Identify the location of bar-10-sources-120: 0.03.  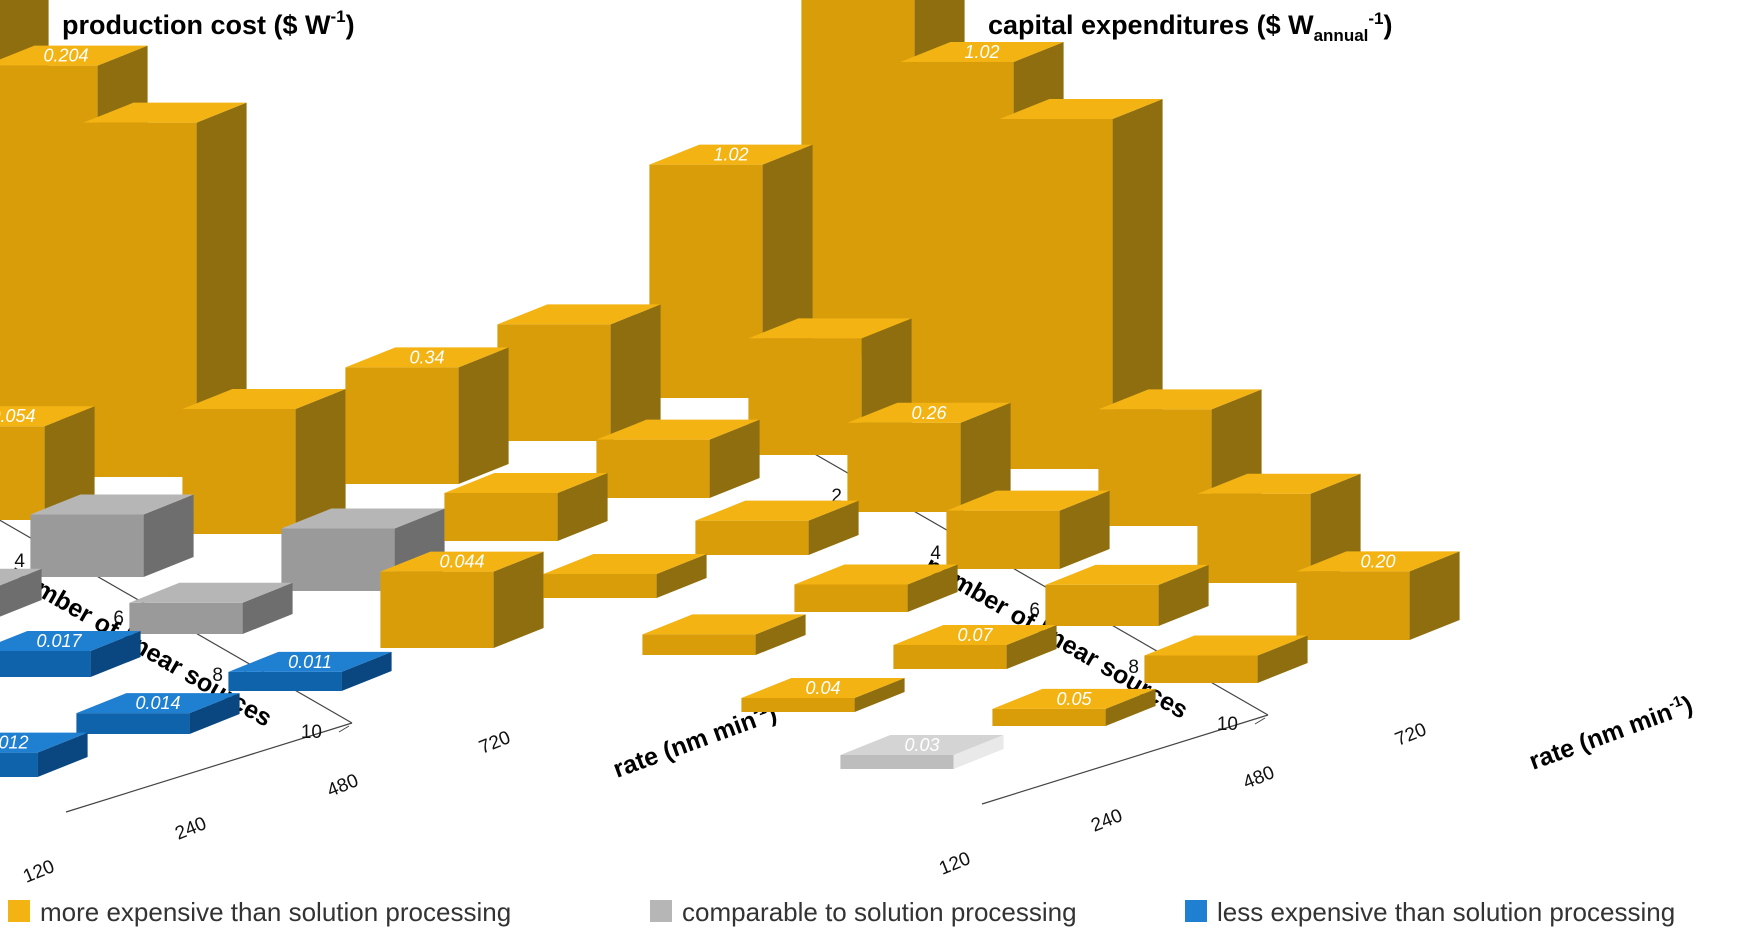
(922, 752).